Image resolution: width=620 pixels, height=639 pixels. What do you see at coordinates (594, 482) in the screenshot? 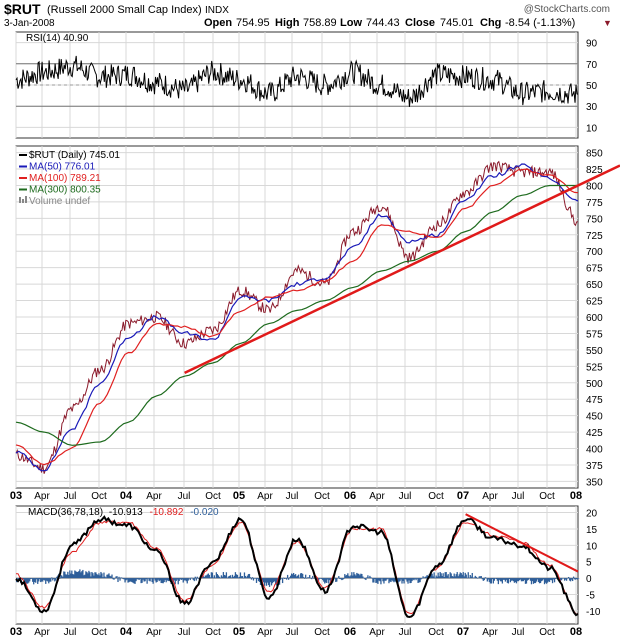
I see `price-tick-label: 350` at bounding box center [594, 482].